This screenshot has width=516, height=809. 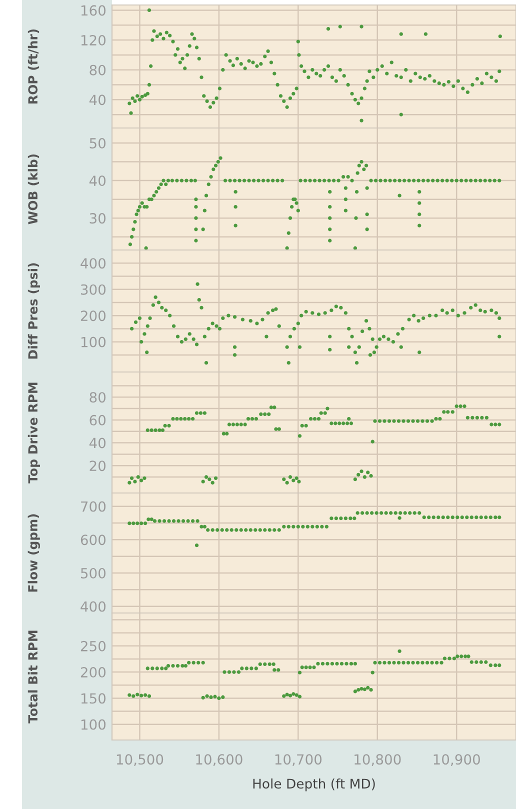 What do you see at coordinates (34, 433) in the screenshot?
I see `y-axis-title: Top Drive RPM` at bounding box center [34, 433].